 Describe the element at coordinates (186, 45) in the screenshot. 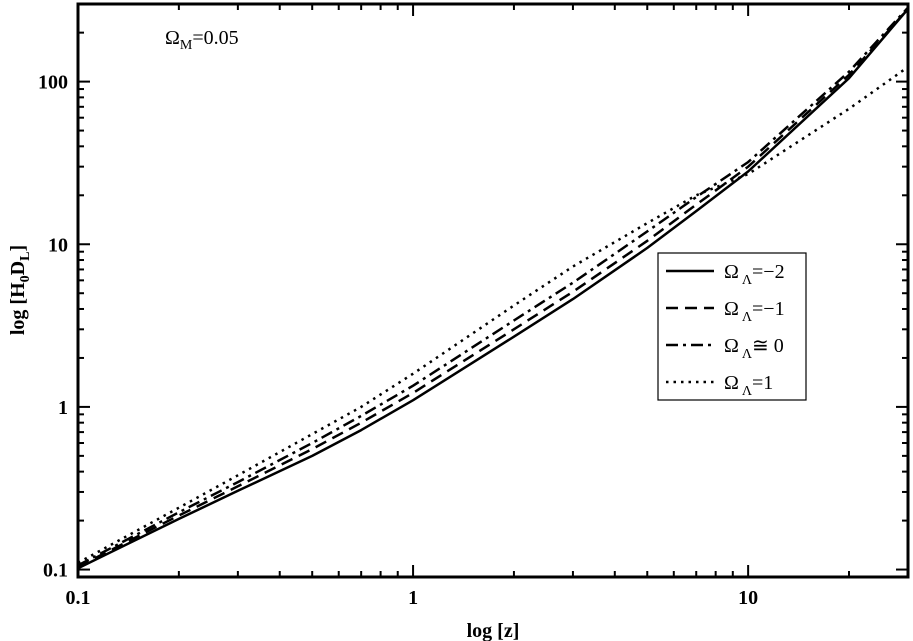

I see `omega-m-sub: M` at that location.